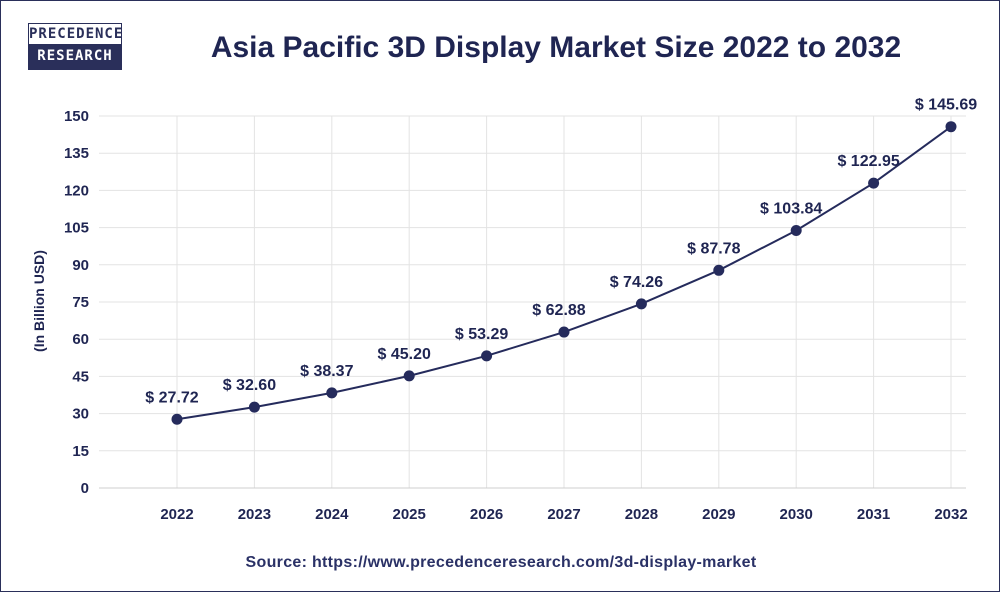  What do you see at coordinates (80, 339) in the screenshot?
I see `y-tick-label: 60` at bounding box center [80, 339].